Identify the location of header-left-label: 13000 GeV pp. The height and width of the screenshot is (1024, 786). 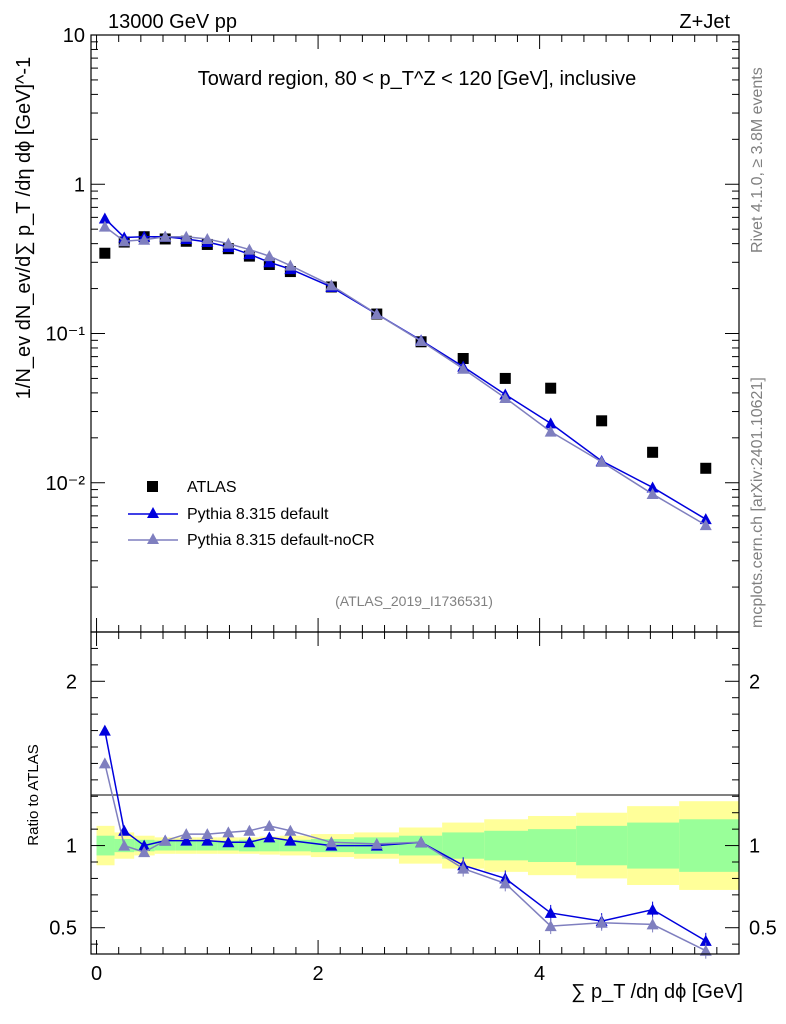
(172, 22).